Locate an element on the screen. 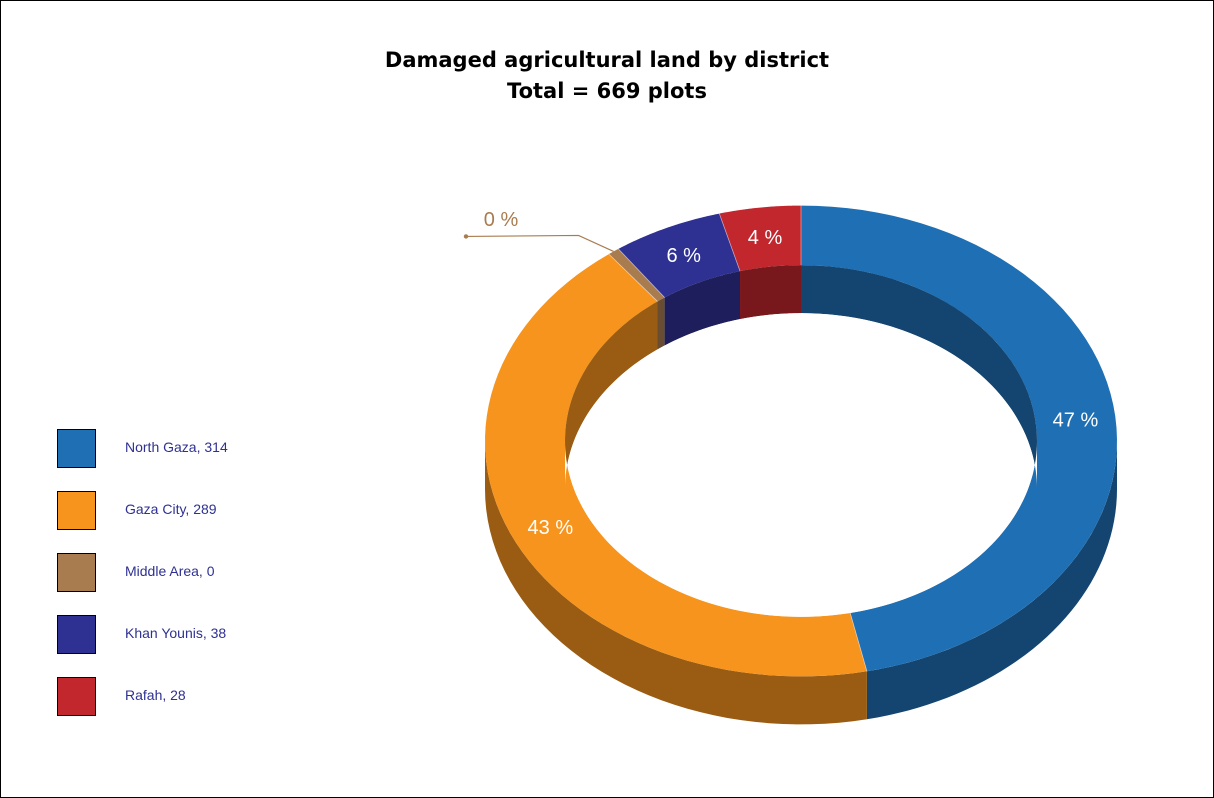 The height and width of the screenshot is (798, 1214). percent-label-middle-area: 0 % is located at coordinates (501, 220).